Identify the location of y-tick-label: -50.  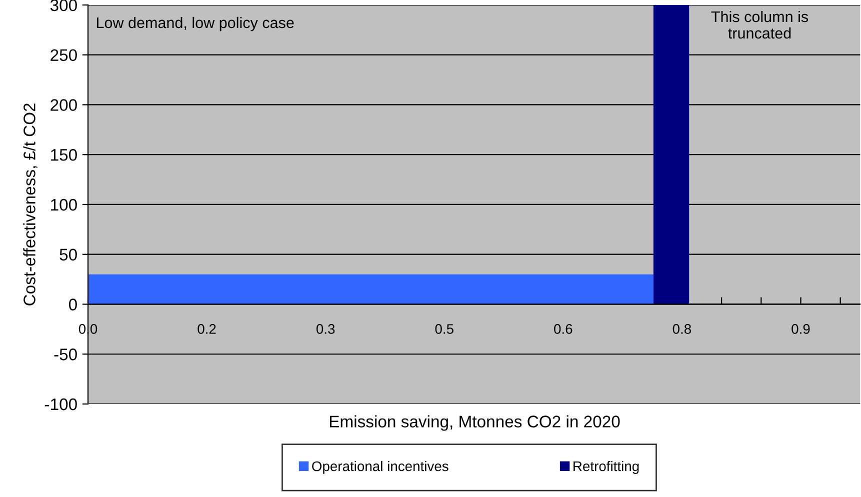
(65, 354).